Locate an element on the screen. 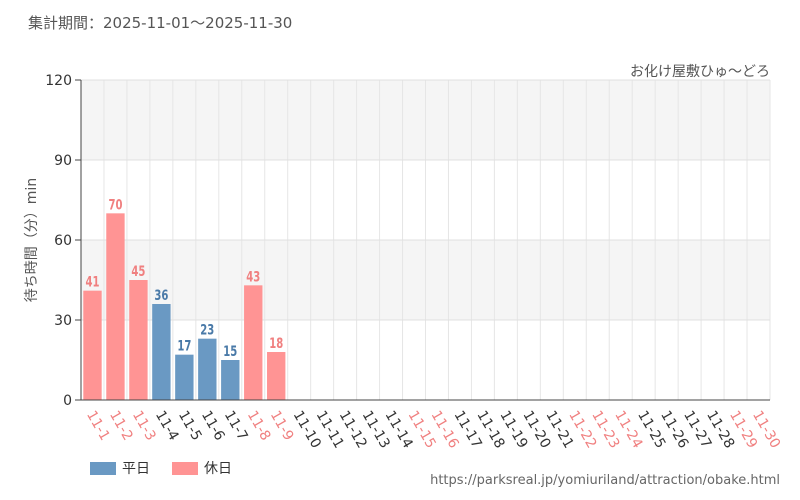  y-tick-label: 90 is located at coordinates (63, 161).